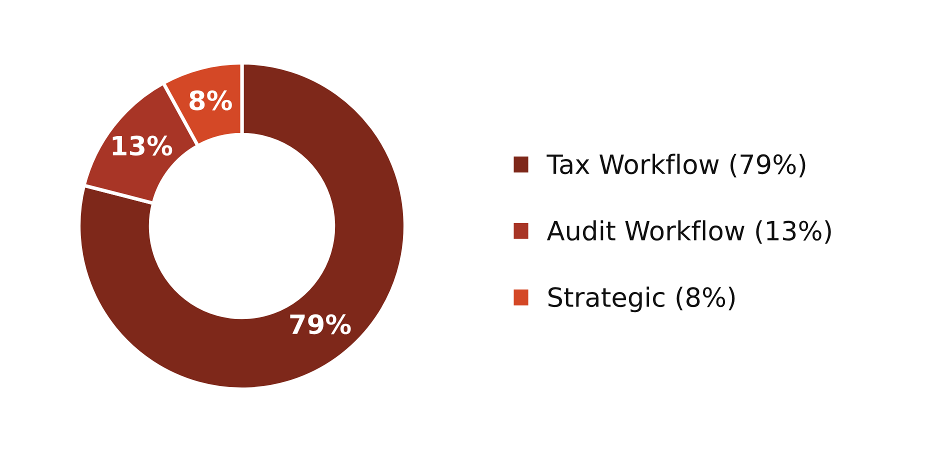 The image size is (929, 457). What do you see at coordinates (142, 146) in the screenshot?
I see `data-label: 13%` at bounding box center [142, 146].